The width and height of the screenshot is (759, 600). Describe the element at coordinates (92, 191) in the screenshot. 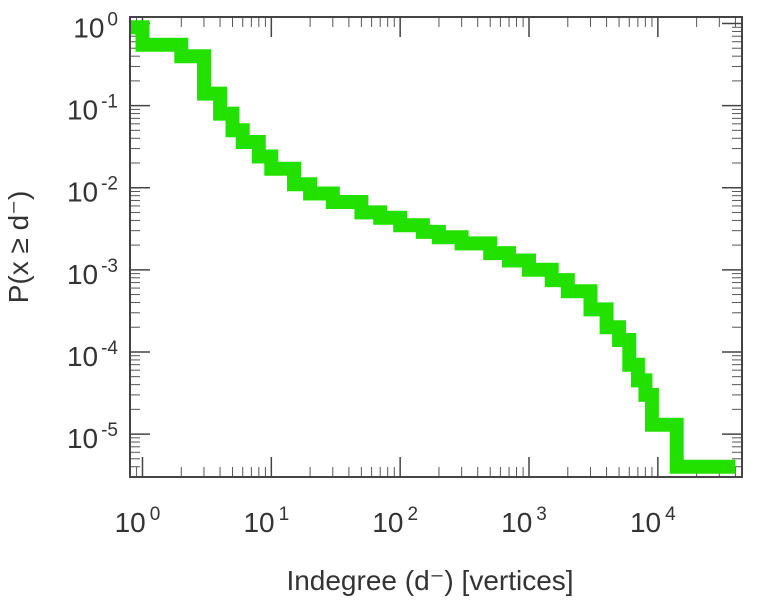

I see `y-tick-label: 10 -2` at that location.